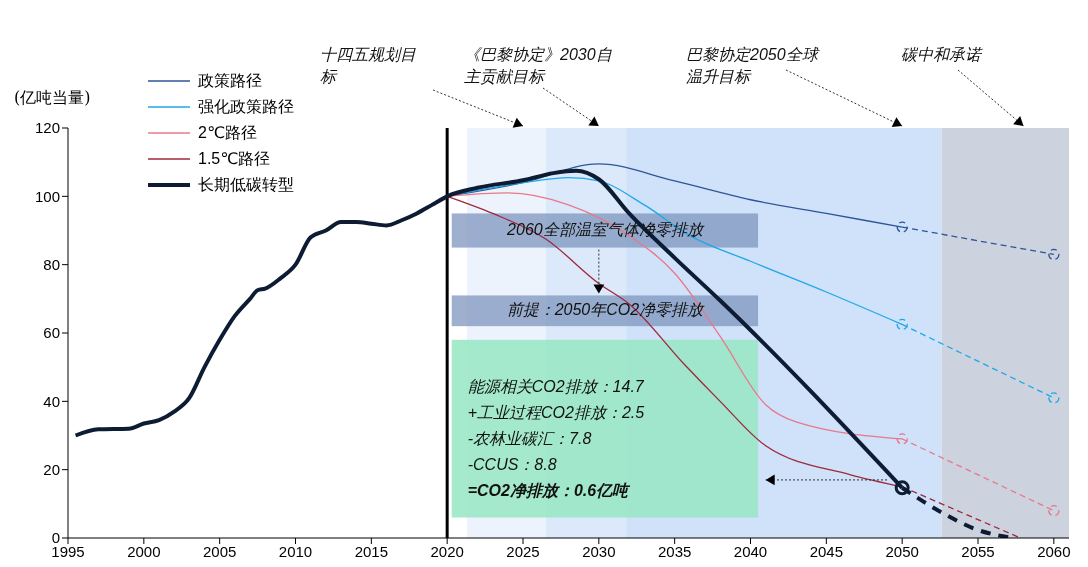 This screenshot has height=567, width=1088. Describe the element at coordinates (246, 184) in the screenshot. I see `legend-label: 长期低碳转型` at that location.